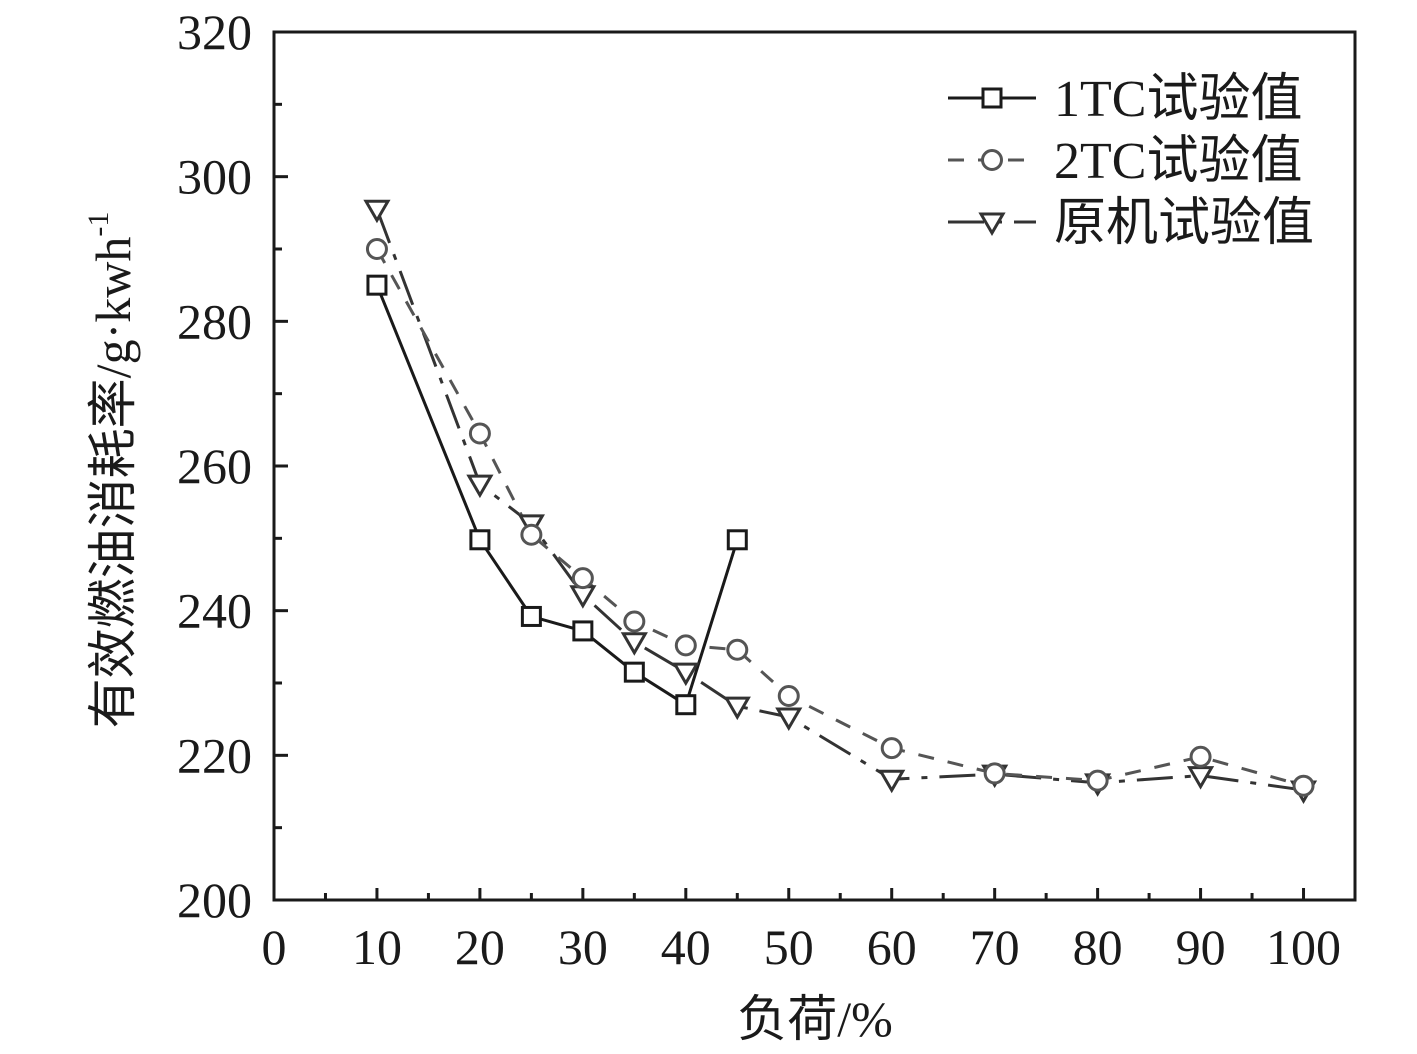  What do you see at coordinates (214, 900) in the screenshot?
I see `y-tick-label: 200` at bounding box center [214, 900].